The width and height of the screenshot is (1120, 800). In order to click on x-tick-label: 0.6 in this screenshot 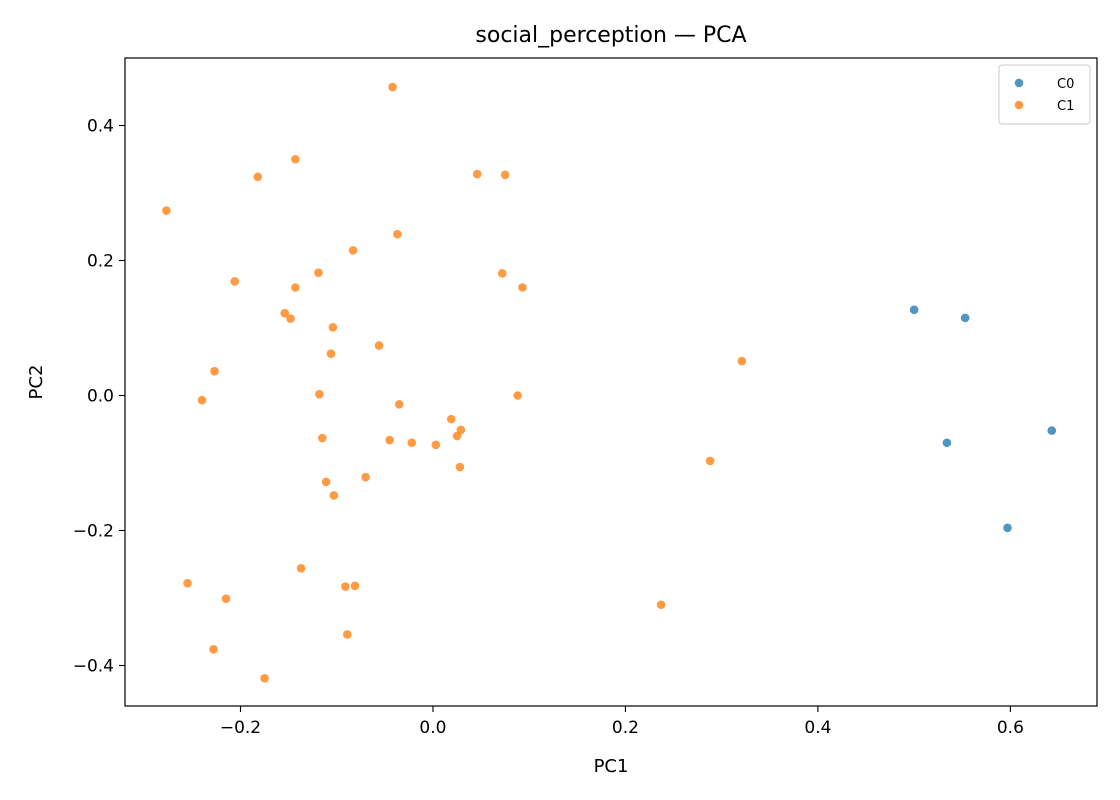, I will do `click(1010, 728)`.